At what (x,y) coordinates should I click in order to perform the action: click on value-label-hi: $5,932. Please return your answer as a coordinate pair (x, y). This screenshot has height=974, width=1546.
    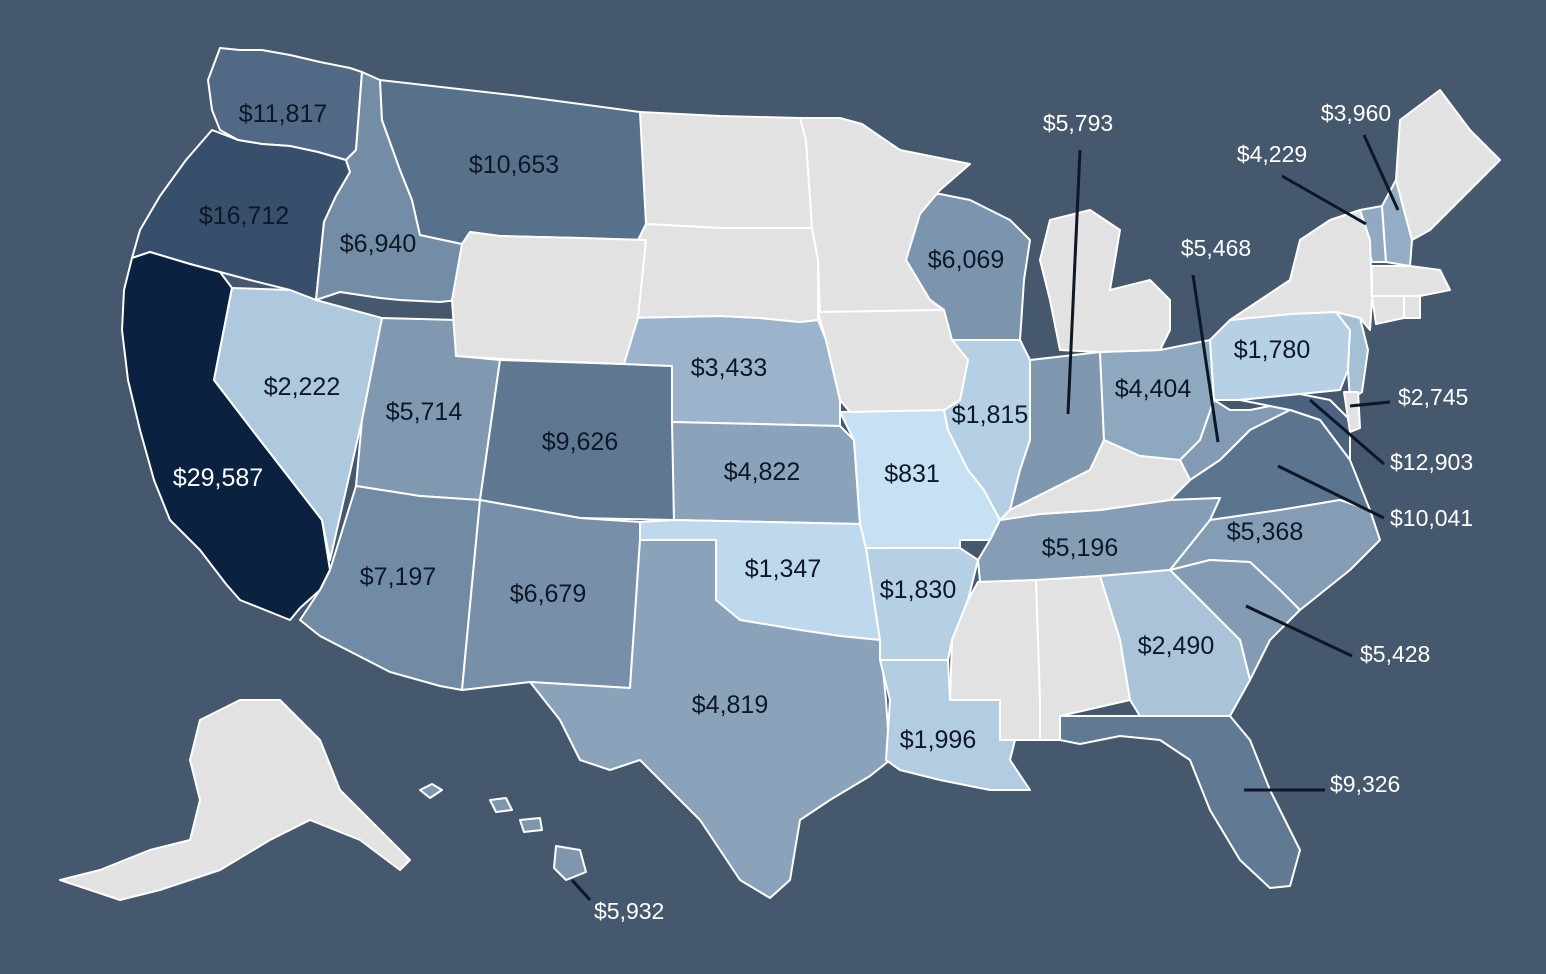
    Looking at the image, I should click on (629, 911).